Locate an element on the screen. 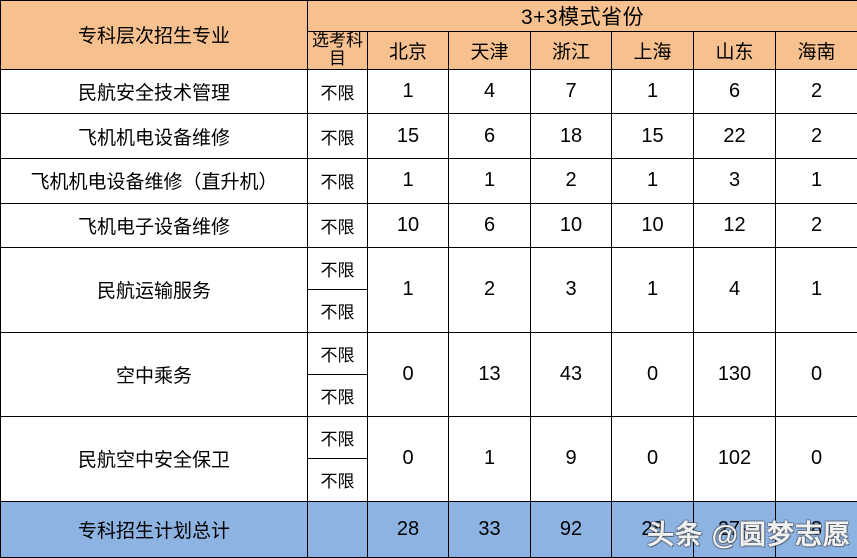  total-row: 专科招生计划总计 28 33 92 28 279 8 is located at coordinates (428, 529).